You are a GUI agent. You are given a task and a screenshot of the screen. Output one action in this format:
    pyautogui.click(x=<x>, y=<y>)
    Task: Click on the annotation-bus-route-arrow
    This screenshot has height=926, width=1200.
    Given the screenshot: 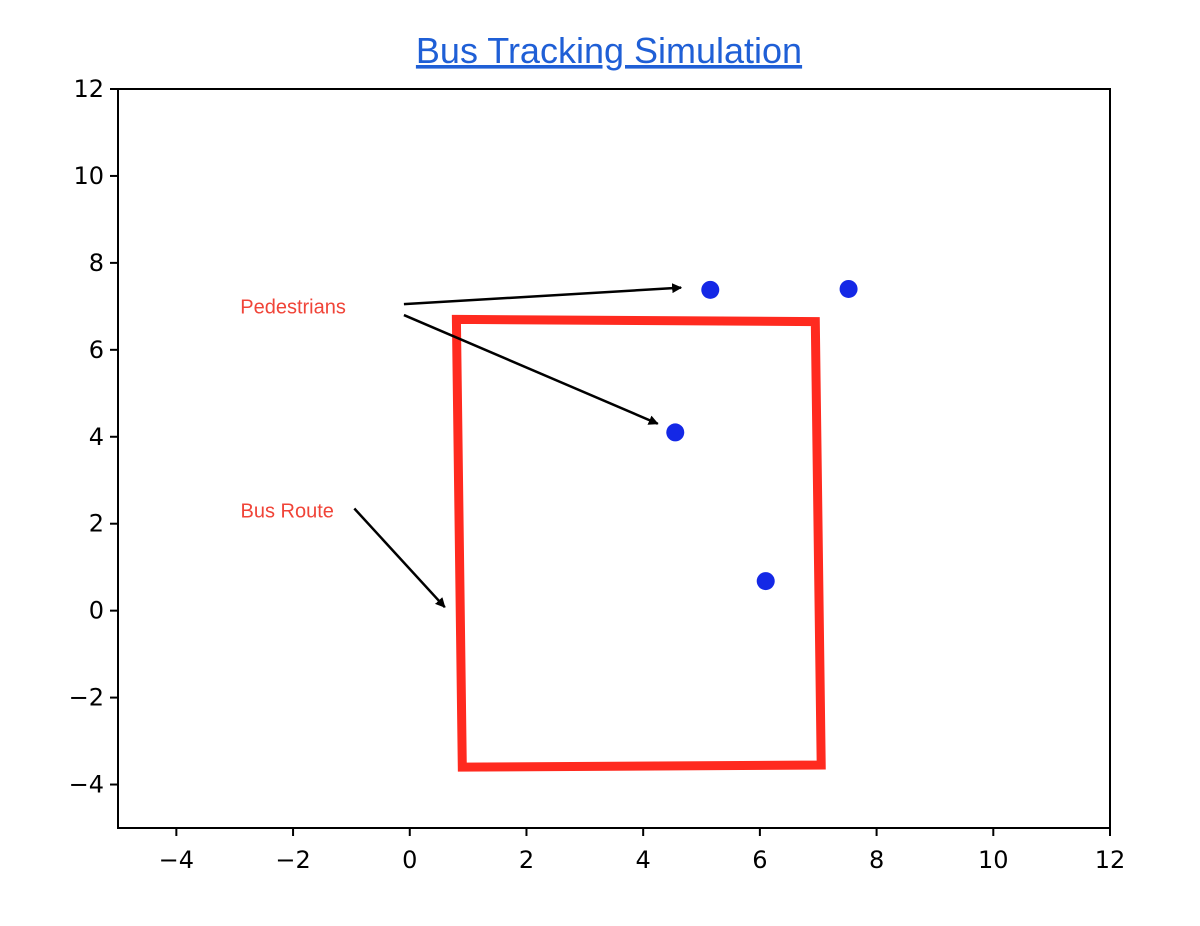 What is the action you would take?
    pyautogui.click(x=399, y=558)
    